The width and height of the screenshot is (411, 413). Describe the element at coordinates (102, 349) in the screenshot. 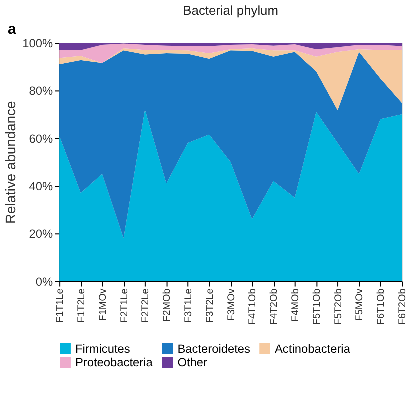

I see `legend-label: Firmicutes` at that location.